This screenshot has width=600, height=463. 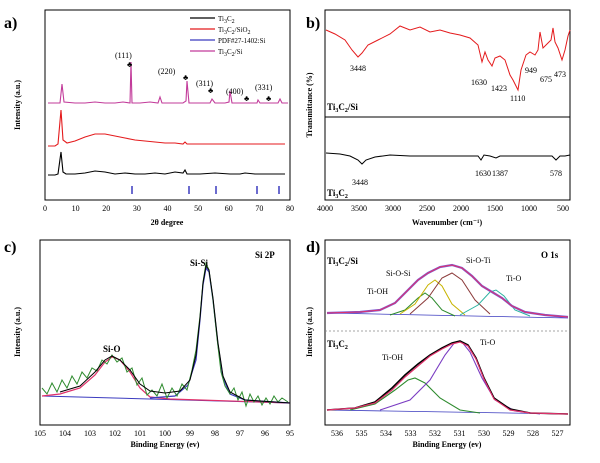 What do you see at coordinates (123, 55) in the screenshot?
I see `peak-label: (111)` at bounding box center [123, 55].